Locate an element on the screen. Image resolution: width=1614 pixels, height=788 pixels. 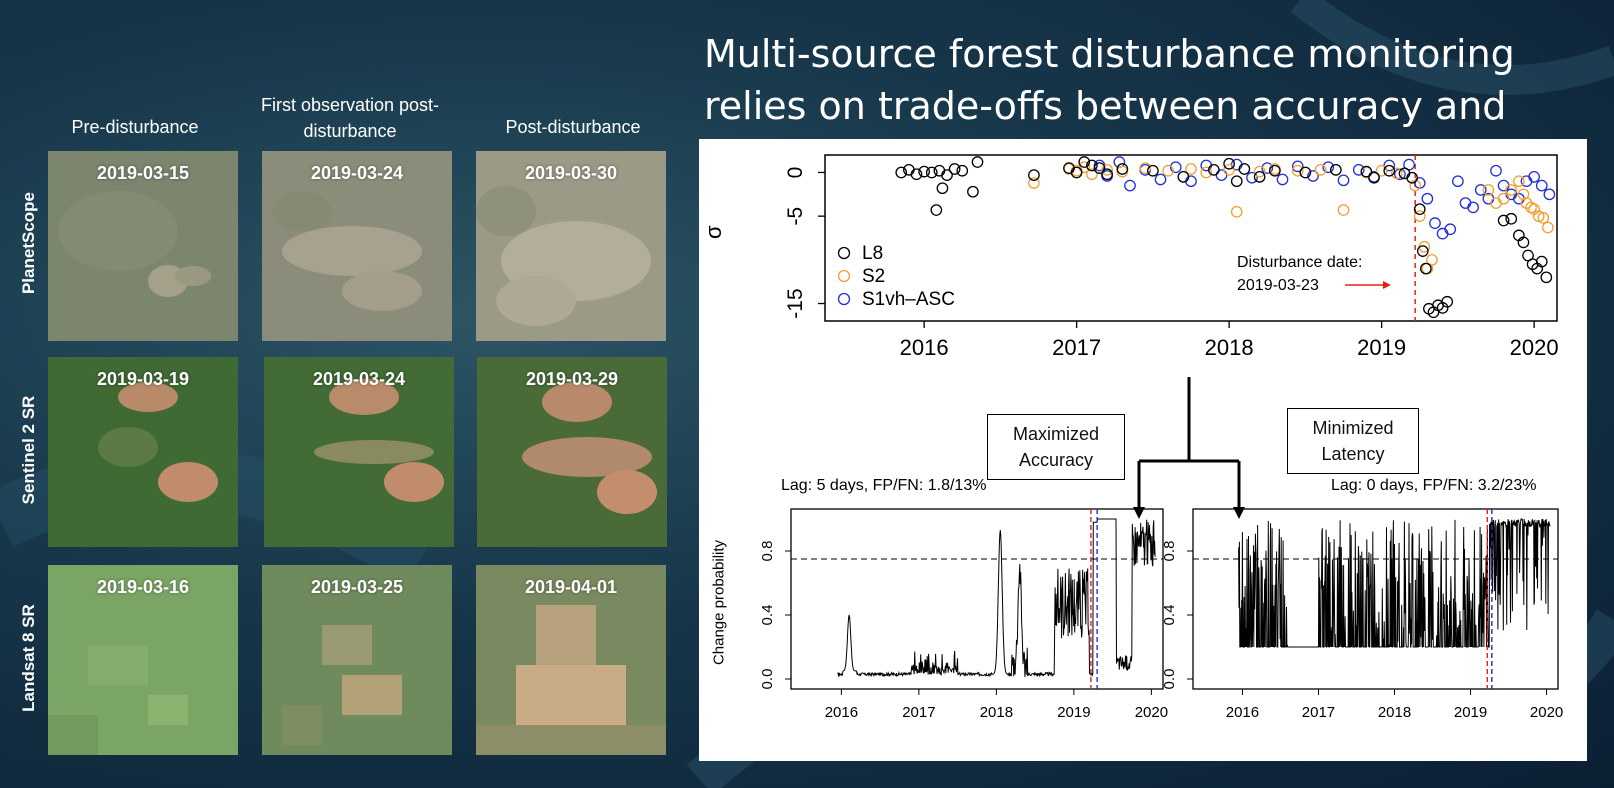
x-tick-label: 2018 is located at coordinates (1394, 712).